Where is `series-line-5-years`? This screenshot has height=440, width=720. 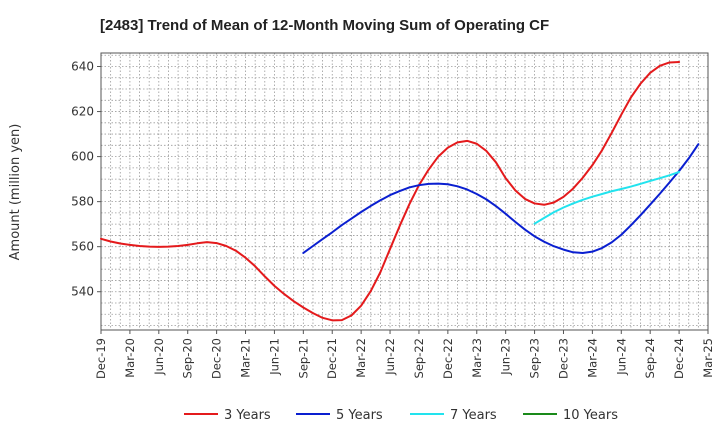
series-line-5-years is located at coordinates (501, 198).